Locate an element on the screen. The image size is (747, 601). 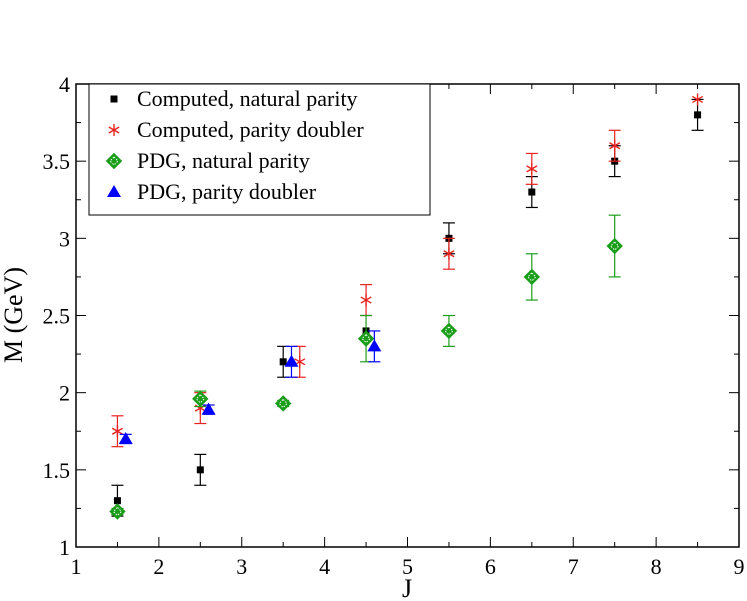
x-tick-label: 5 is located at coordinates (407, 566).